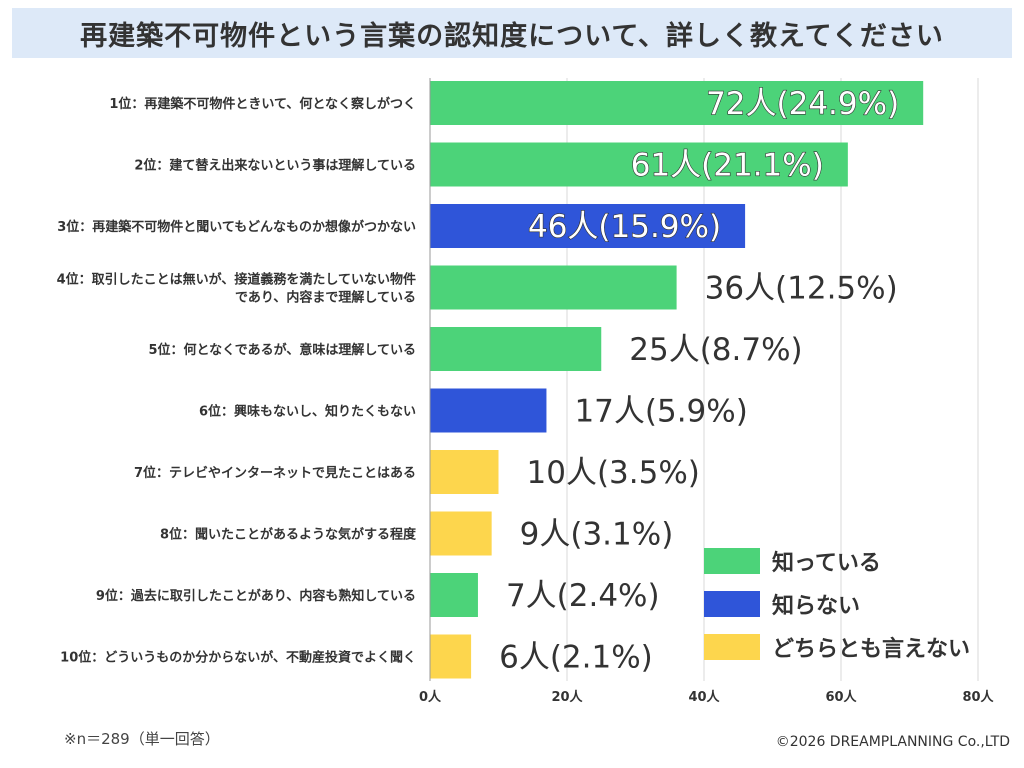 The height and width of the screenshot is (768, 1024). Describe the element at coordinates (430, 697) in the screenshot. I see `x-tick-label: 0人` at that location.